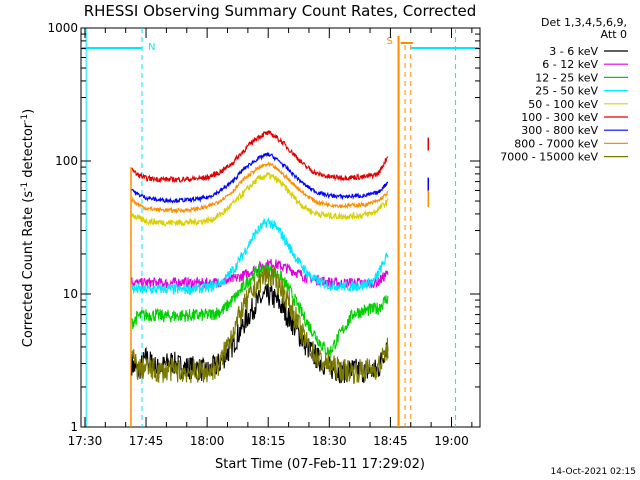  What do you see at coordinates (390, 441) in the screenshot?
I see `x-tick-label: 18:45` at bounding box center [390, 441].